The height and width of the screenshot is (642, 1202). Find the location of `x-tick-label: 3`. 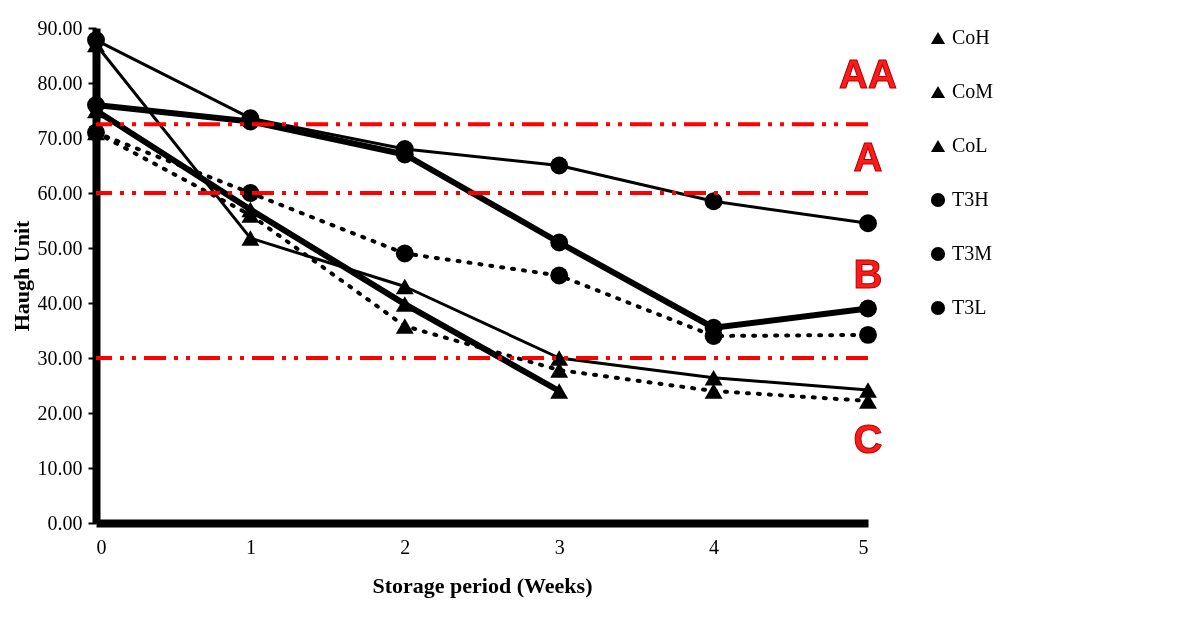

x-tick-label: 3 is located at coordinates (559, 546).